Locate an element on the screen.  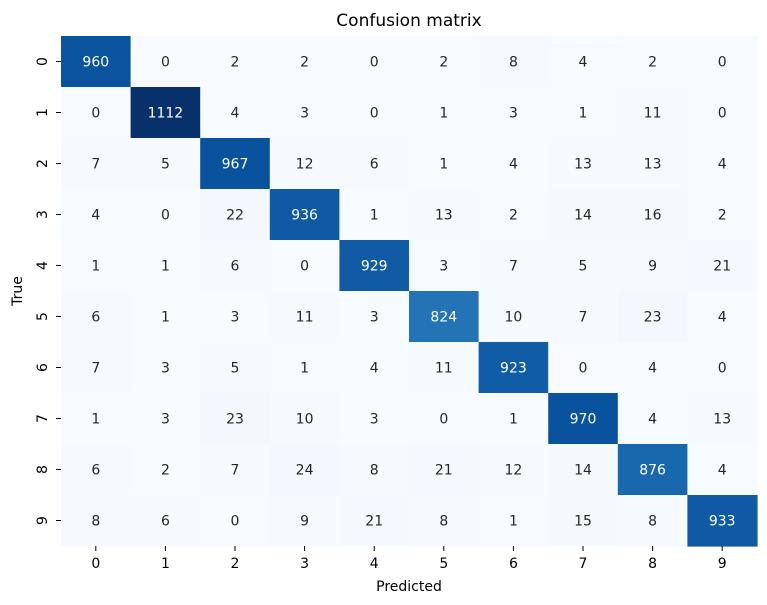
cell-value-label: 960 is located at coordinates (95, 63).